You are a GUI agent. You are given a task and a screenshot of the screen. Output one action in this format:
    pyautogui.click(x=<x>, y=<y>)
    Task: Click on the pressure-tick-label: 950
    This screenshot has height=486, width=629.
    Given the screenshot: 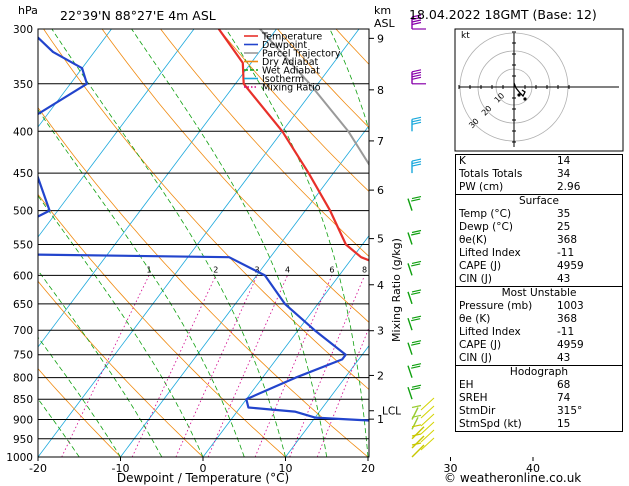 What is the action you would take?
    pyautogui.click(x=23, y=440)
    